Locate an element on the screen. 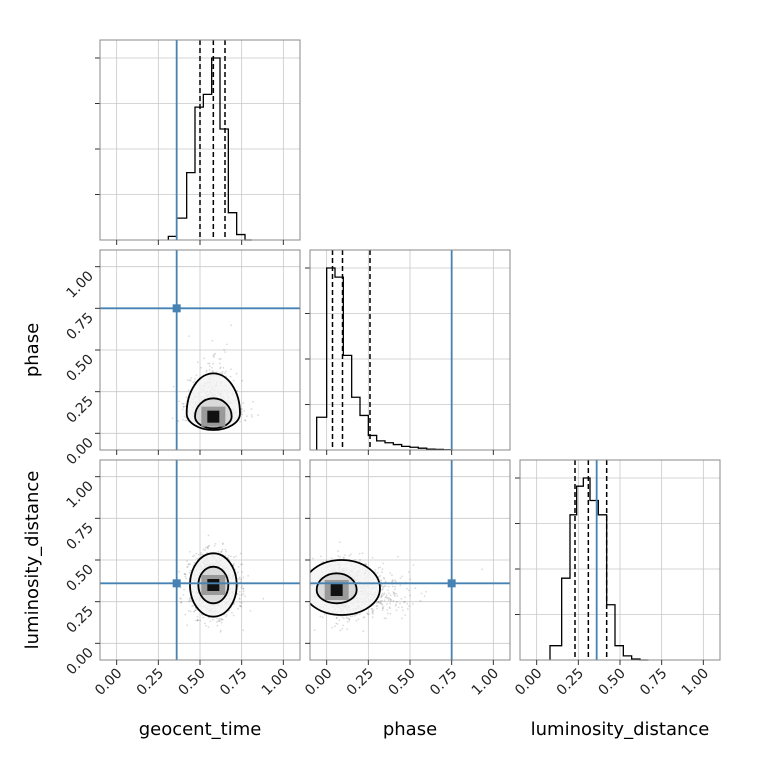  joint-geocent-time-vs-phase-density-peak is located at coordinates (213, 416).